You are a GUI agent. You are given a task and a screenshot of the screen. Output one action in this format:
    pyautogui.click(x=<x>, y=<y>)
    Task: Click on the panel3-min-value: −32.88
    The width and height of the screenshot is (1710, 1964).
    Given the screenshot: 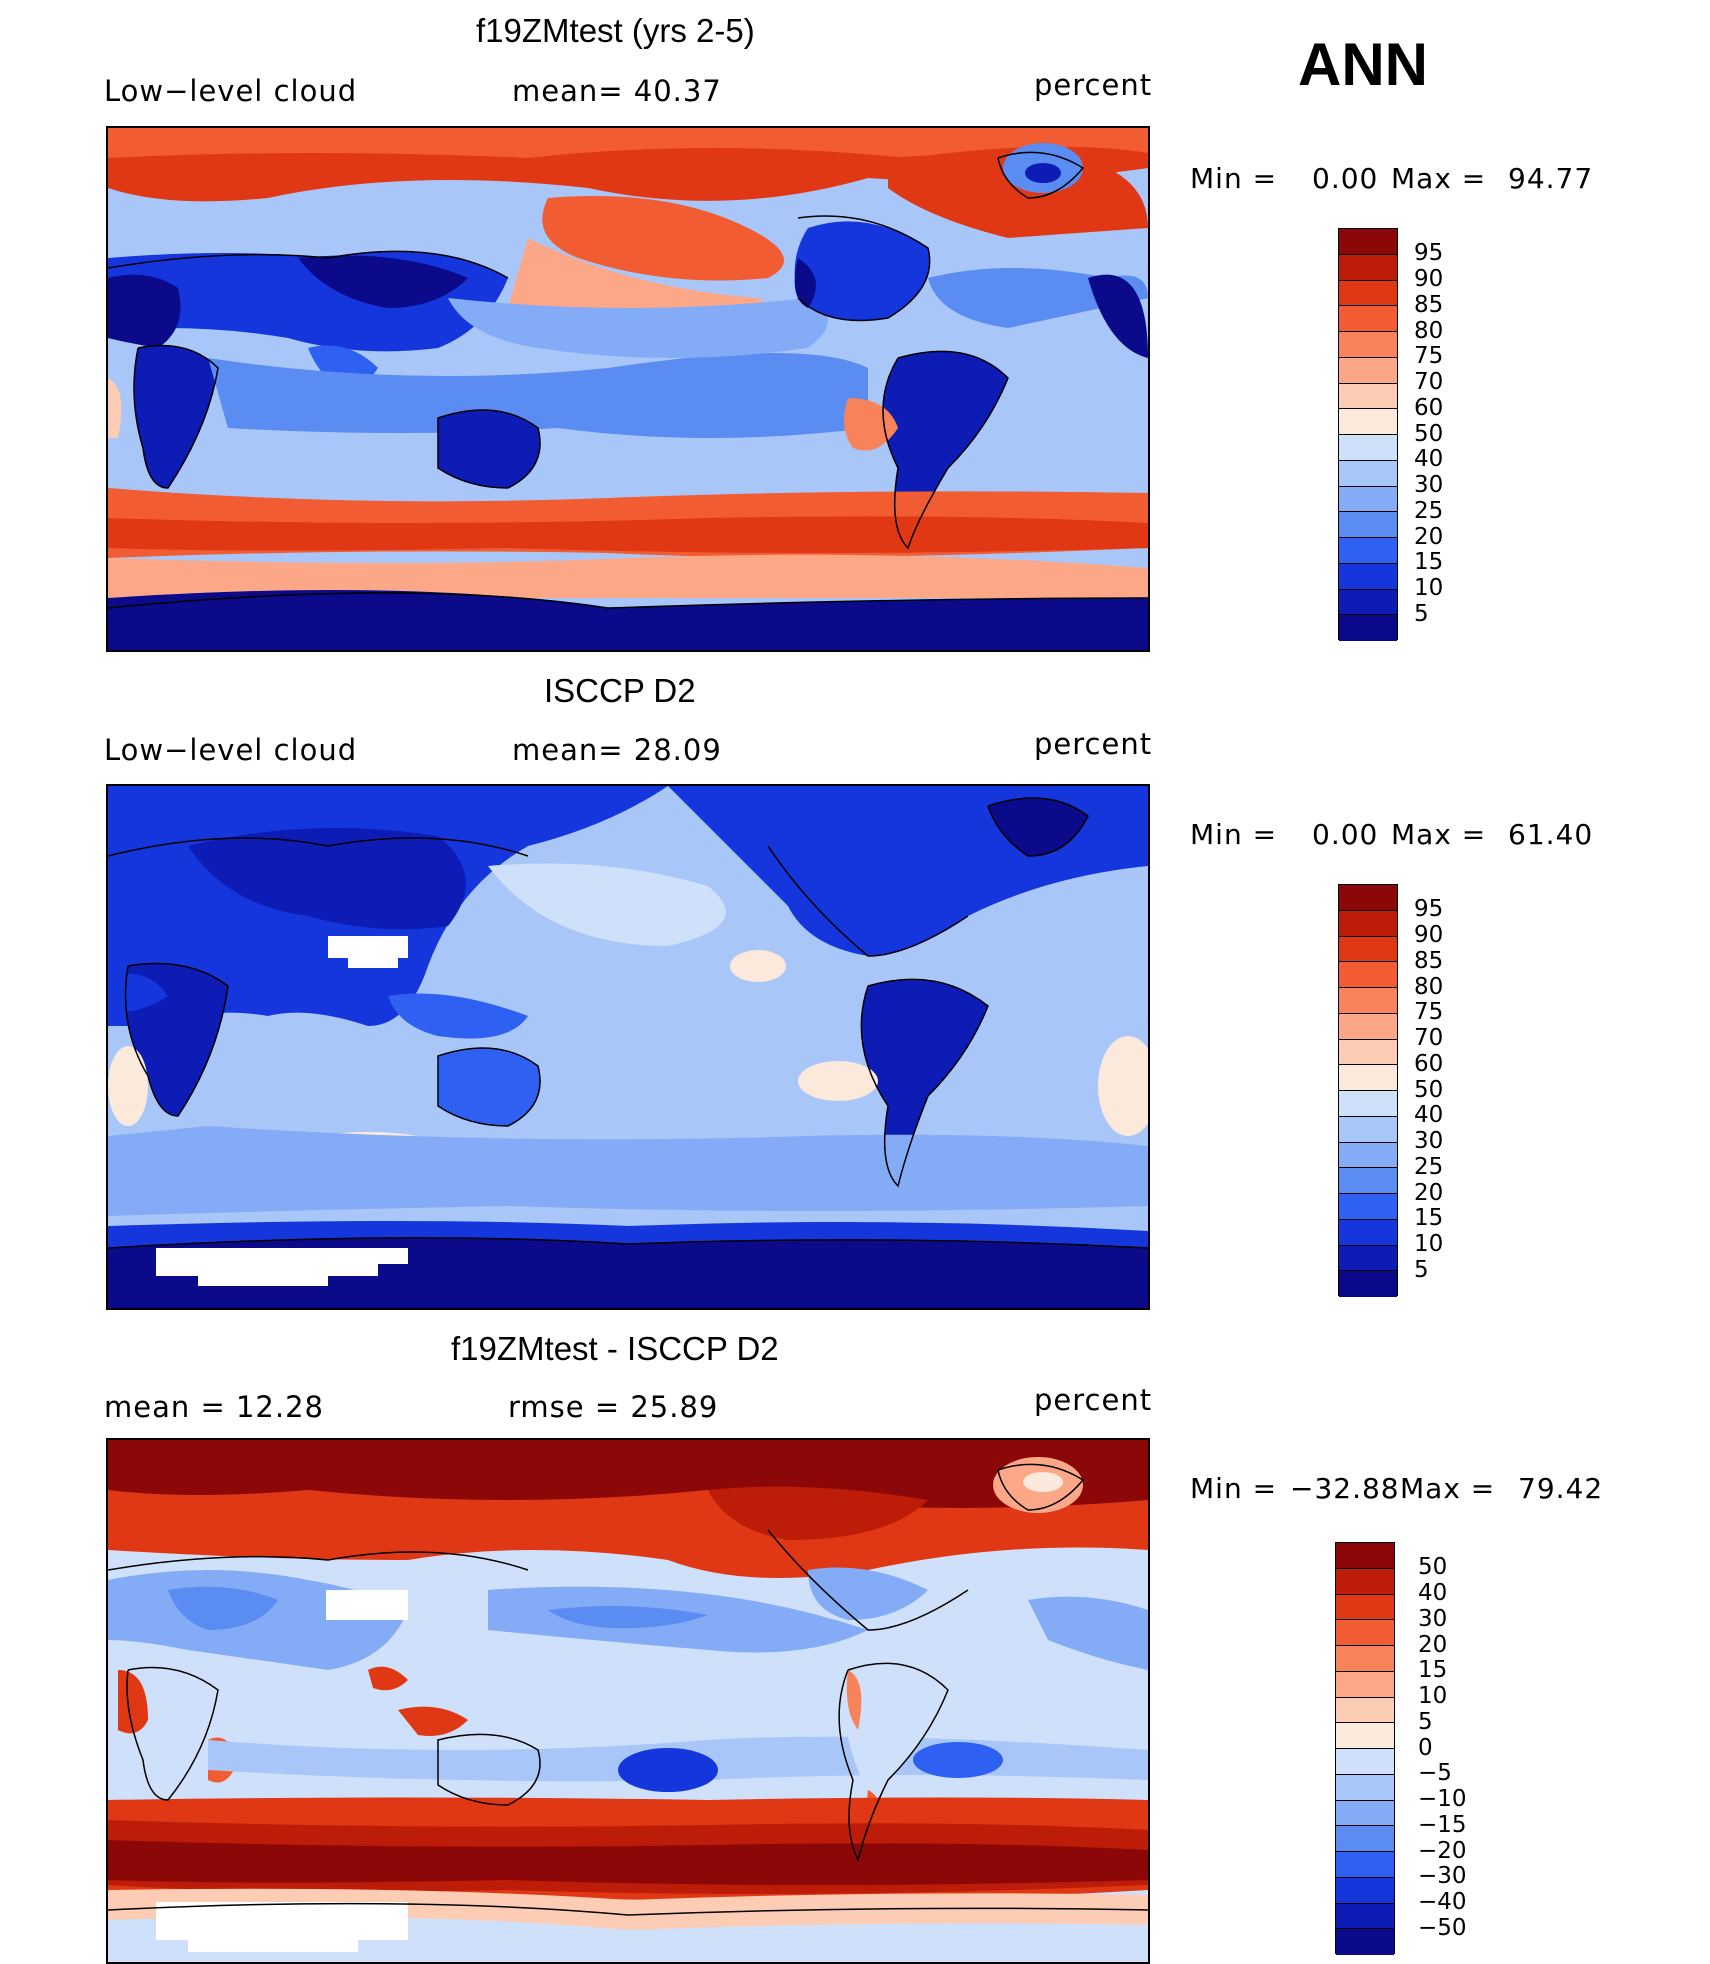 What is the action you would take?
    pyautogui.click(x=1345, y=1488)
    